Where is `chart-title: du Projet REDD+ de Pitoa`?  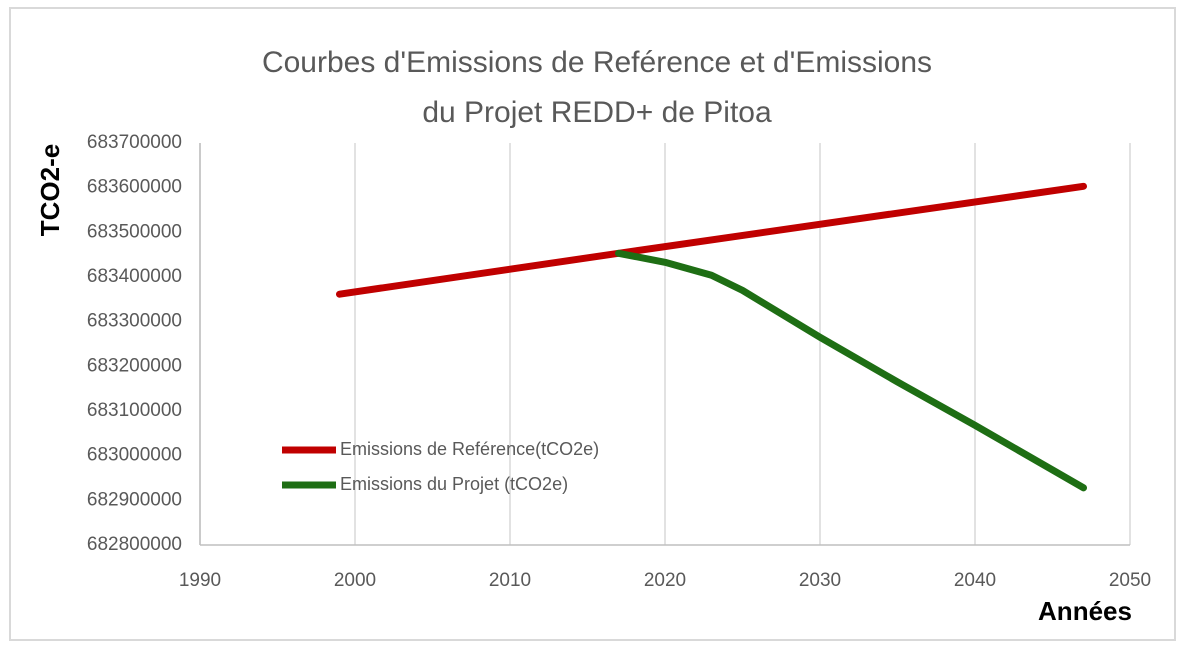
chart-title: du Projet REDD+ de Pitoa is located at coordinates (597, 112).